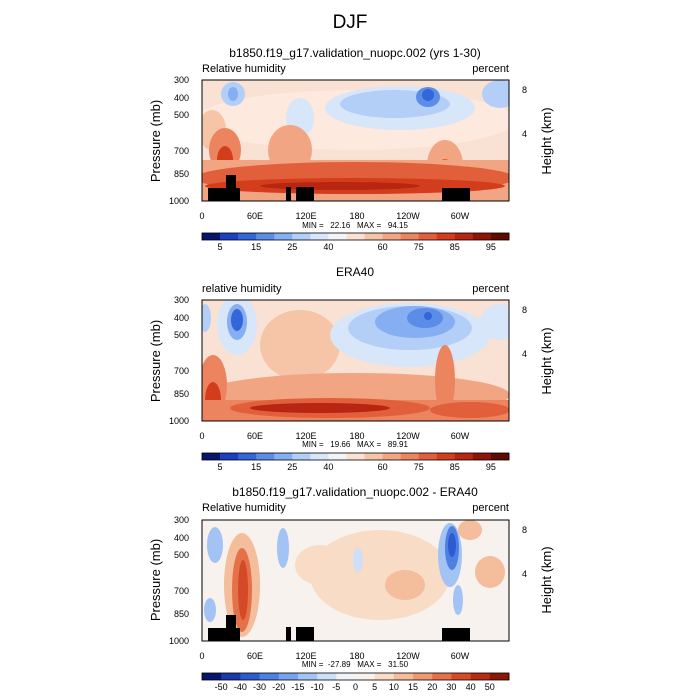 Image resolution: width=700 pixels, height=700 pixels. I want to click on colorbar-tick-label: 30, so click(451, 687).